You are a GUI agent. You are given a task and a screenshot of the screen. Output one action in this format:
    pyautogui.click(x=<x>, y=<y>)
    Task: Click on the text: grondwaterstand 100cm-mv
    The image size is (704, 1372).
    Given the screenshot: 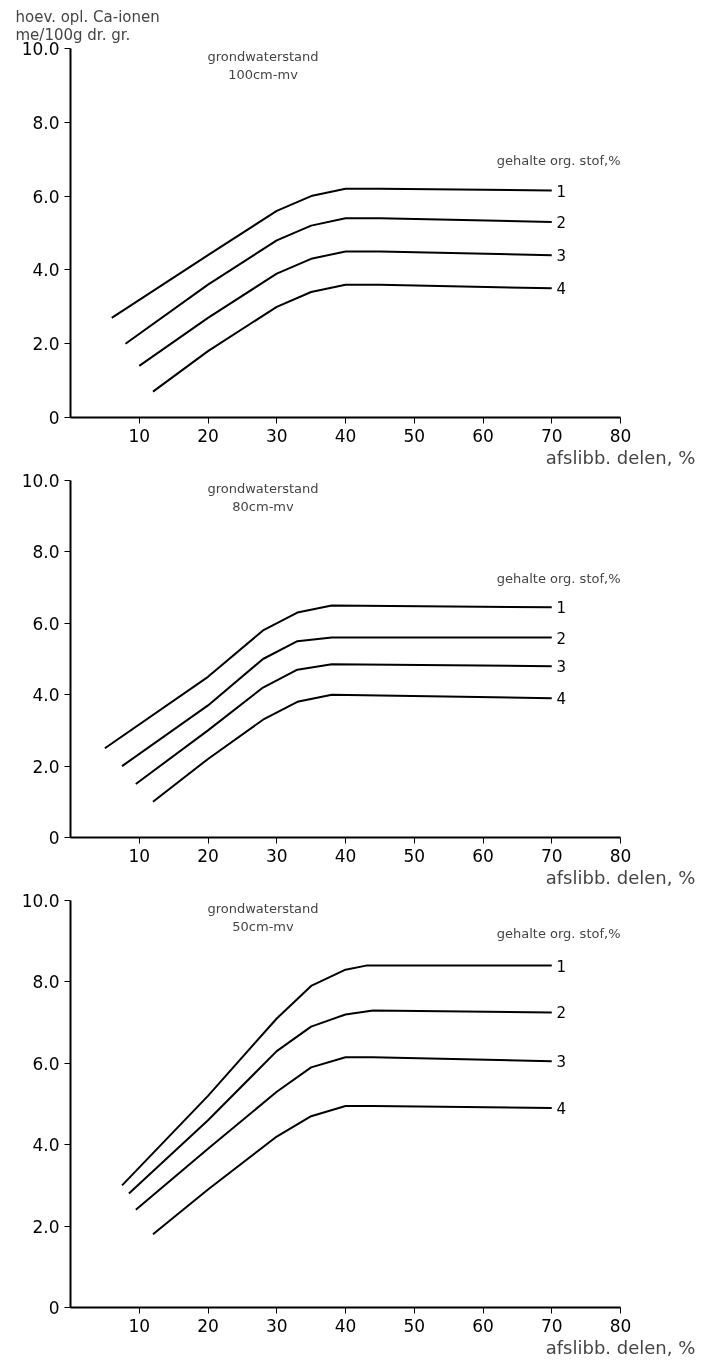 What is the action you would take?
    pyautogui.click(x=263, y=65)
    